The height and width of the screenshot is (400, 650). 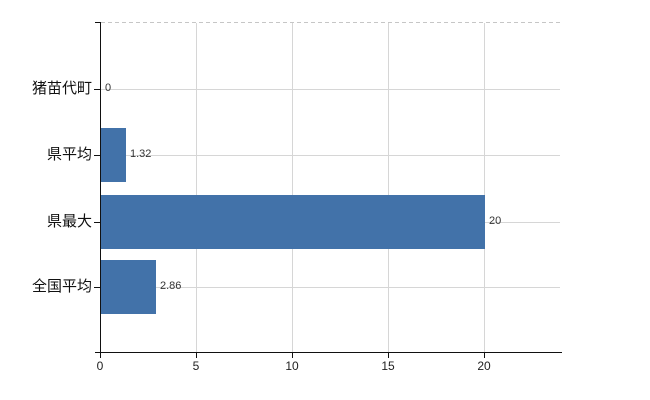 I want to click on x-tick-label: 15, so click(x=388, y=366).